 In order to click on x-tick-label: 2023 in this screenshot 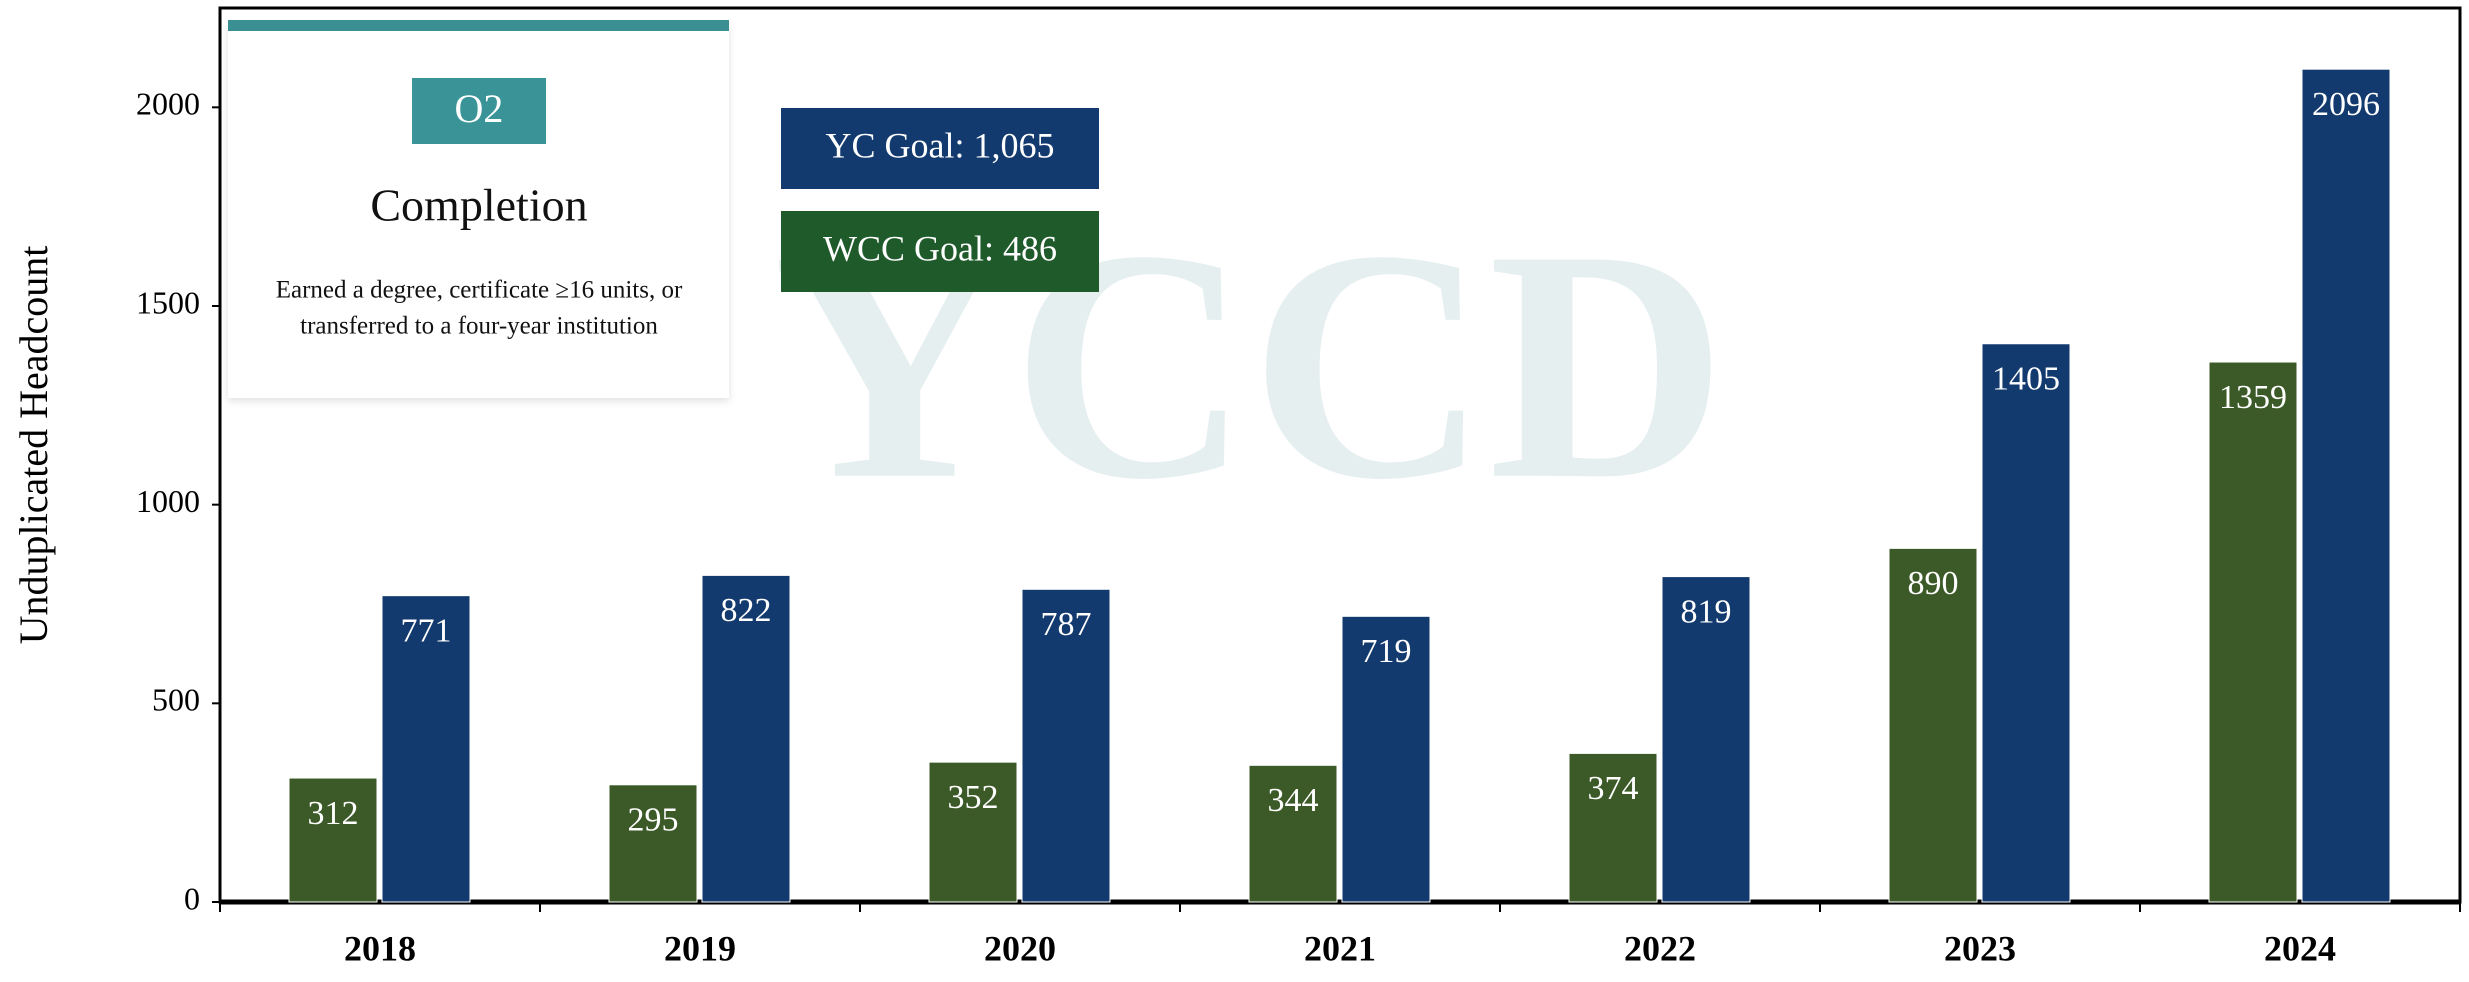, I will do `click(1980, 948)`.